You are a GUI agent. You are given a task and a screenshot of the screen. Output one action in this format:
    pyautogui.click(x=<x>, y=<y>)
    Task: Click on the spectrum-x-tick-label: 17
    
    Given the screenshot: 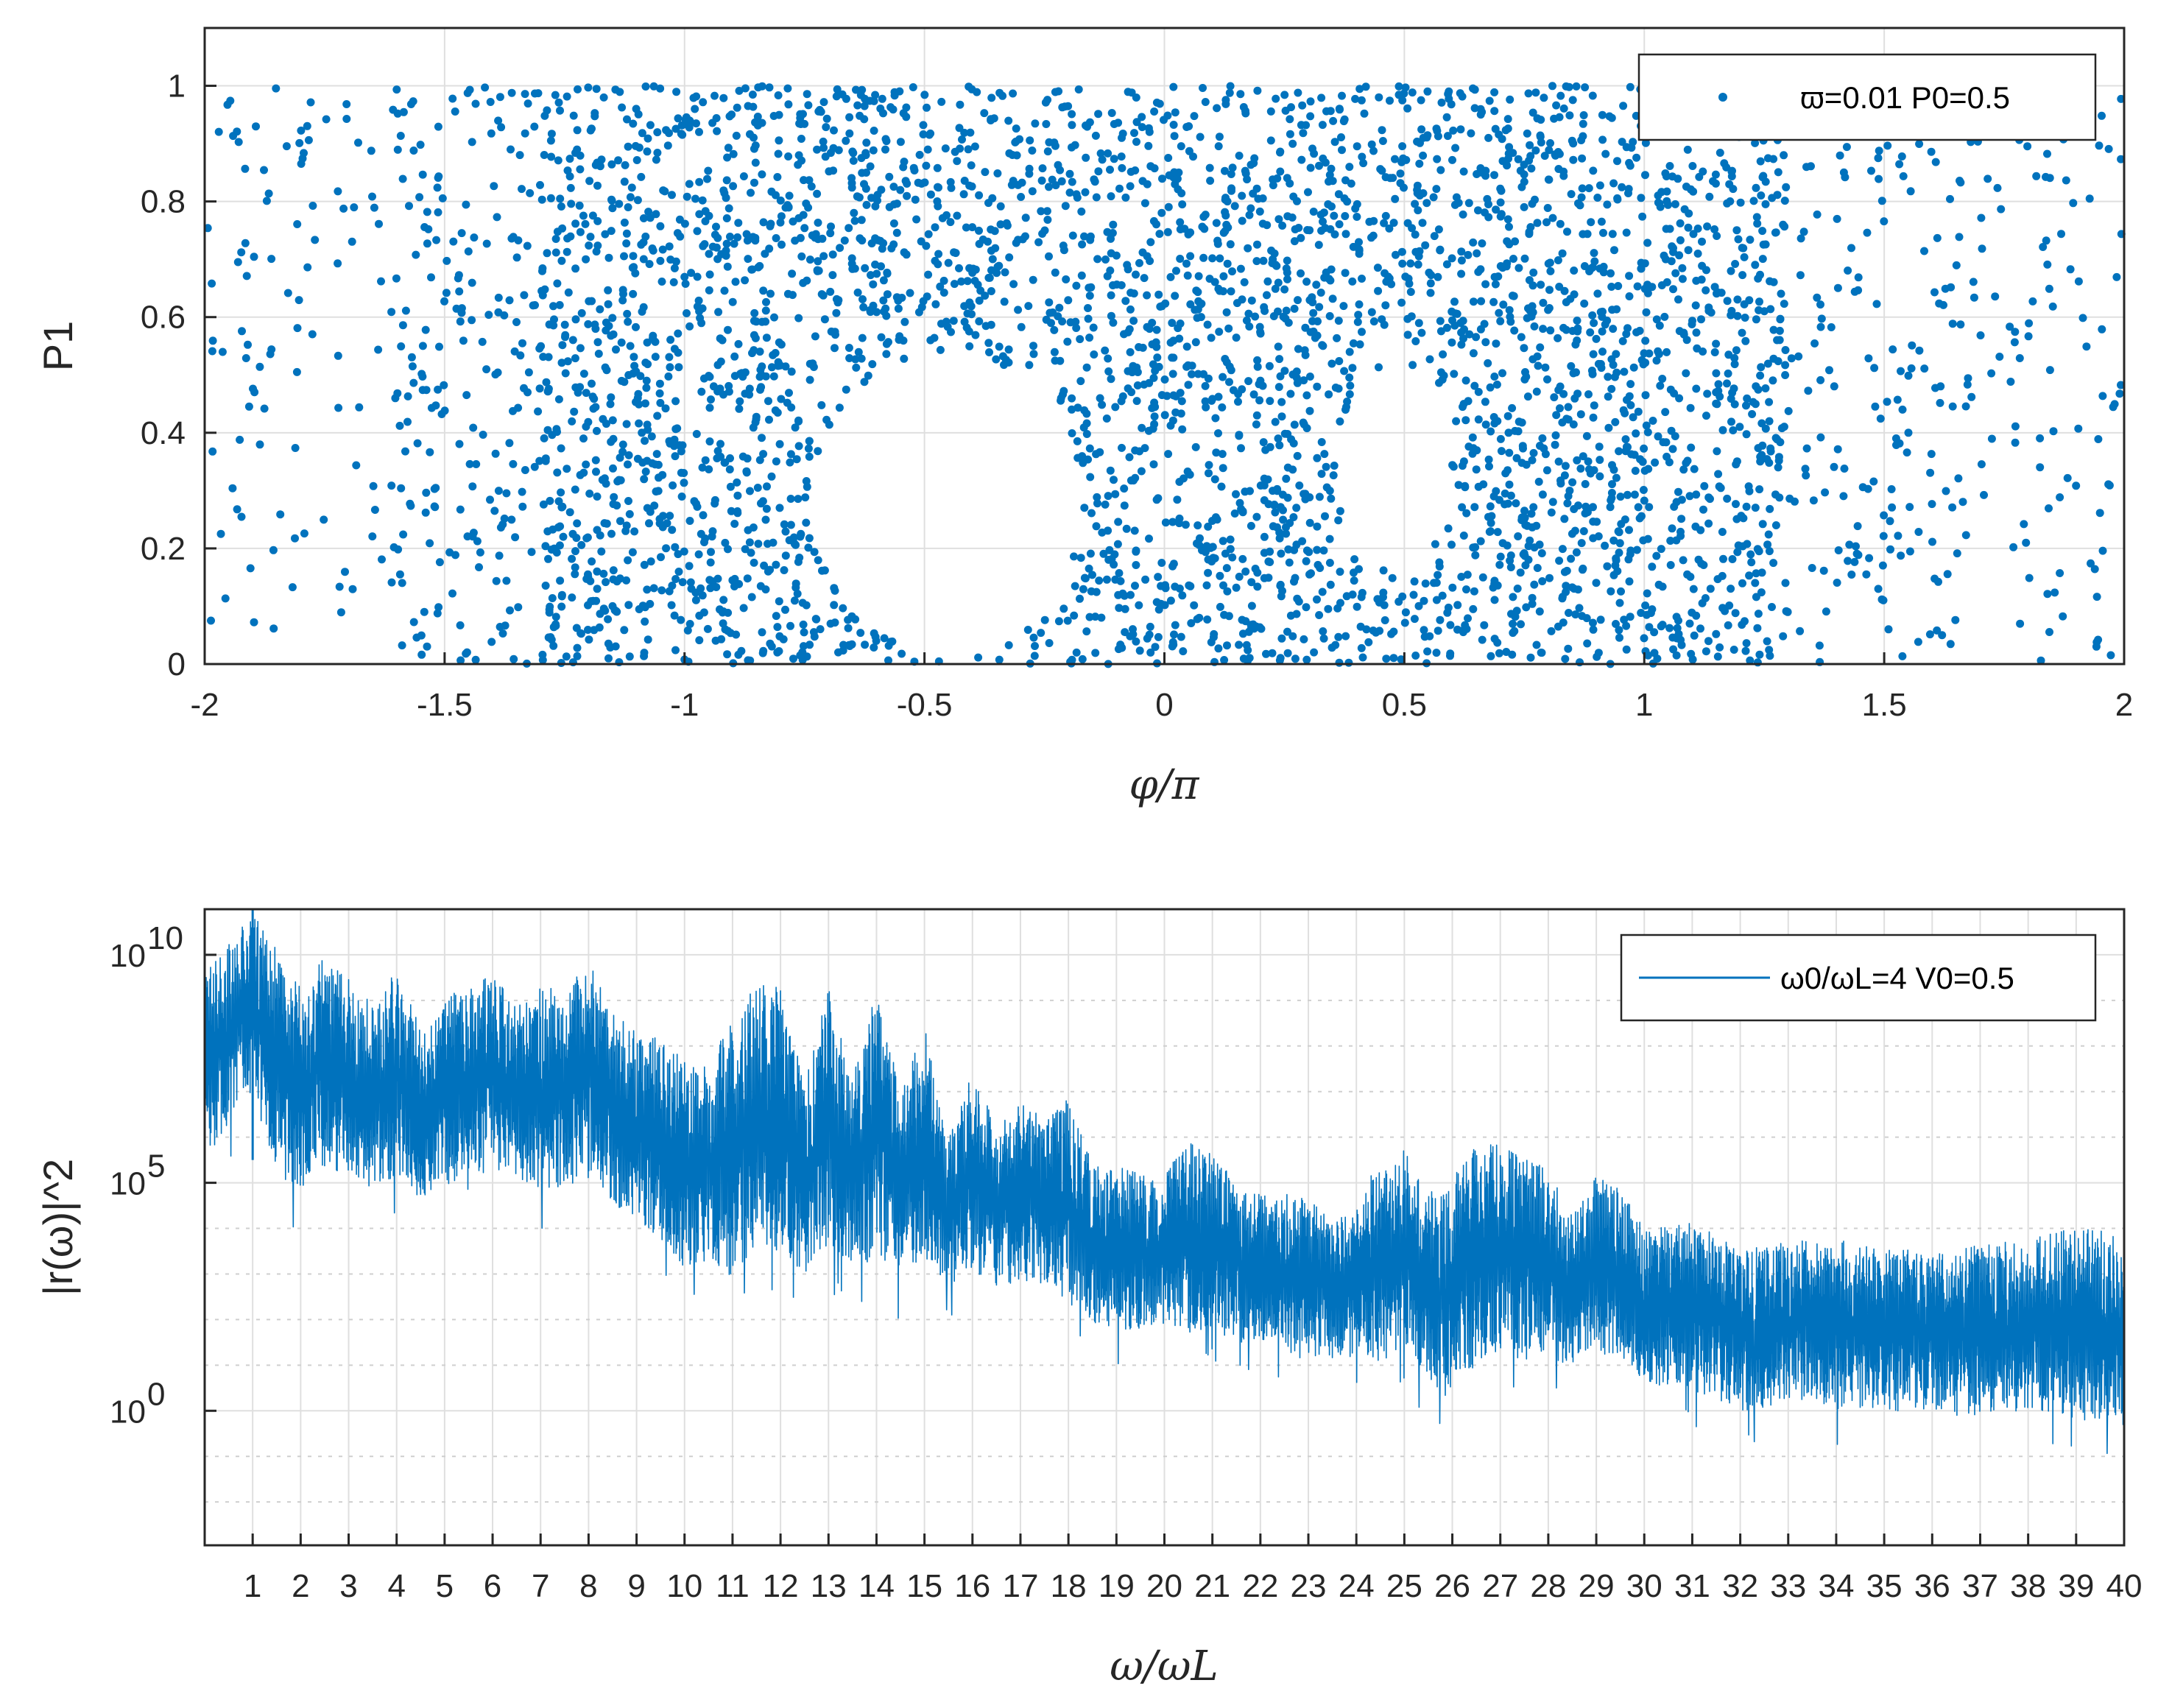 What is the action you would take?
    pyautogui.click(x=1020, y=1586)
    